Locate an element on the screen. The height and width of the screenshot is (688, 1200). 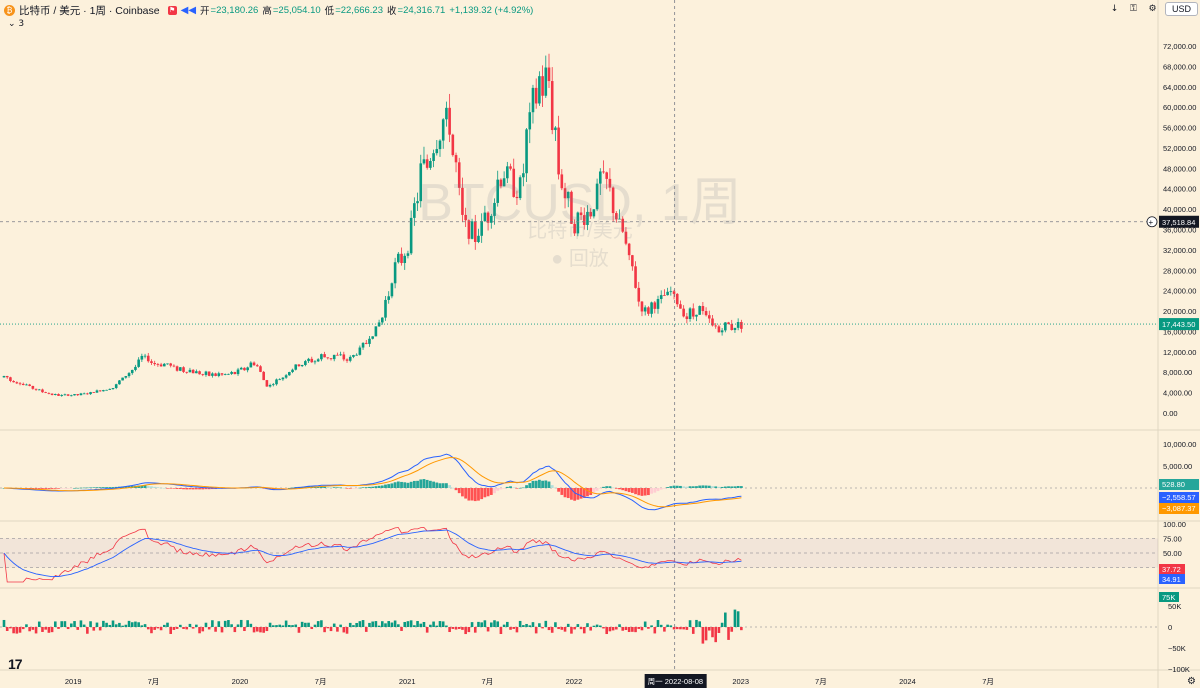
time-tick-label: 2020 is located at coordinates (240, 681).